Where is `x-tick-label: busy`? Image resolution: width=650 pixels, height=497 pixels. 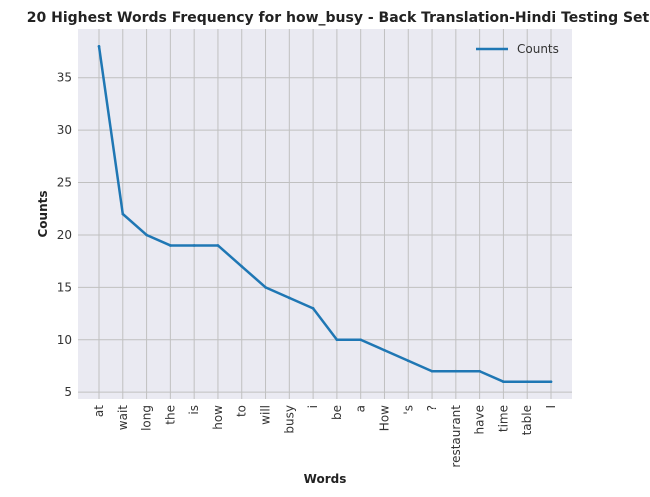 x-tick-label: busy is located at coordinates (289, 419).